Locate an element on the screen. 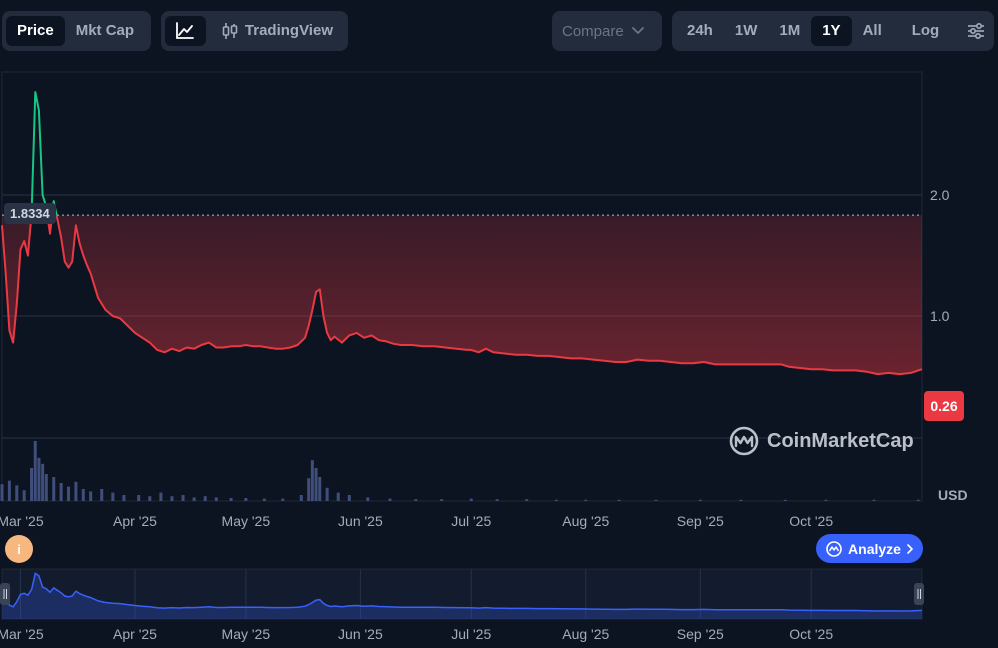  sliders-icon is located at coordinates (976, 31).